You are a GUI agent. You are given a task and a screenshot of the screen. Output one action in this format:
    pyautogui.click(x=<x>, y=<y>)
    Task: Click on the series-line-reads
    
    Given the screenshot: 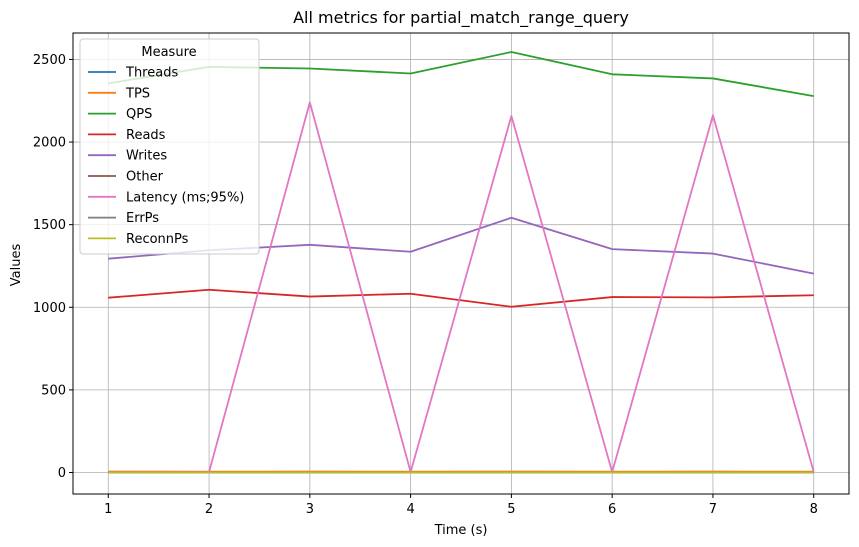 What is the action you would take?
    pyautogui.click(x=461, y=298)
    